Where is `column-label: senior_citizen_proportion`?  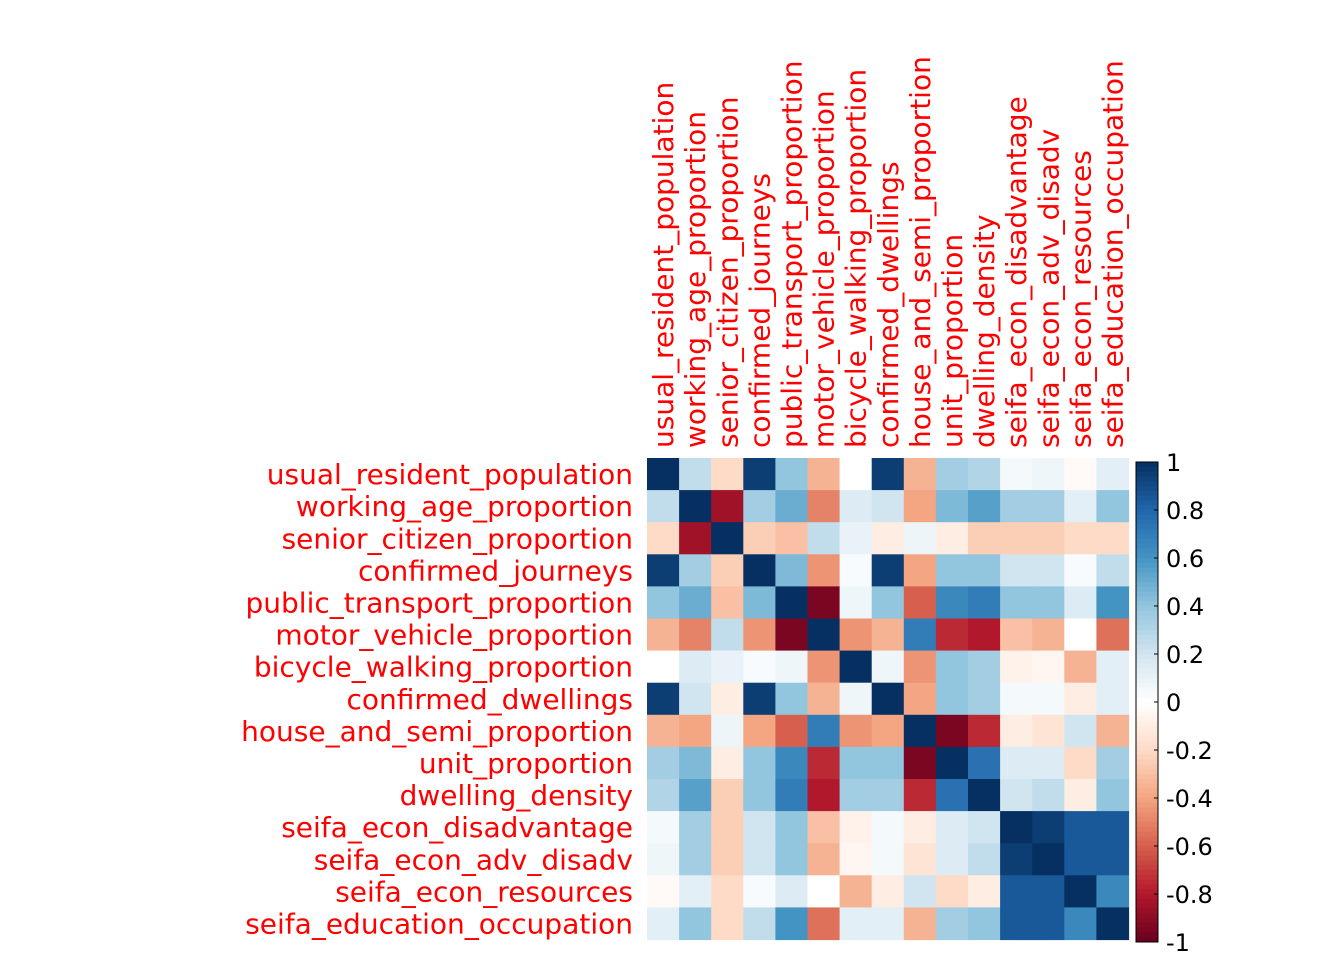
column-label: senior_citizen_proportion is located at coordinates (727, 272).